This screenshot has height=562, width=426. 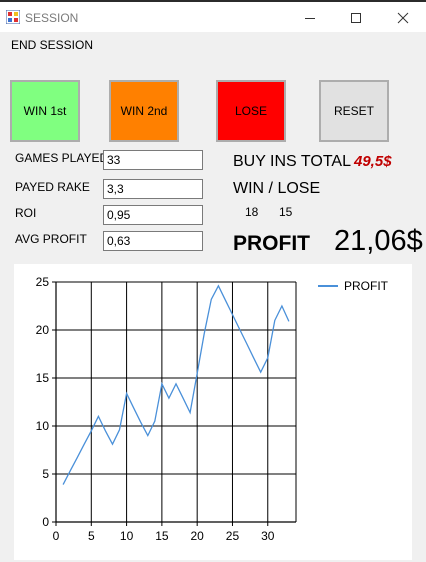 What do you see at coordinates (213, 45) in the screenshot?
I see `menu-bar: END SESSION` at bounding box center [213, 45].